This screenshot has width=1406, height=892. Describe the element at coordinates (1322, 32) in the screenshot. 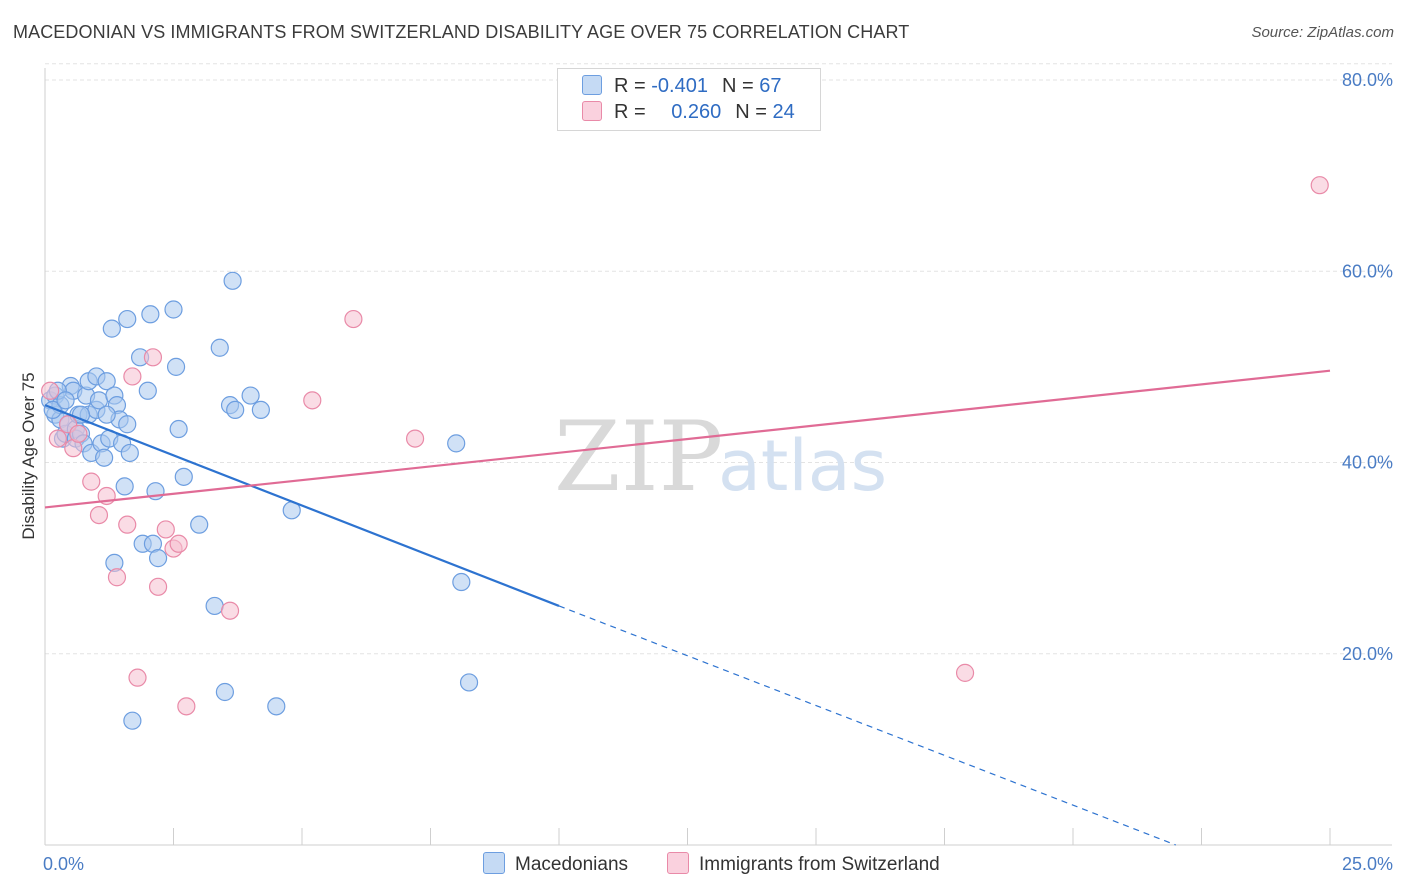

I see `source-label: Source: ZipAtlas.com` at that location.